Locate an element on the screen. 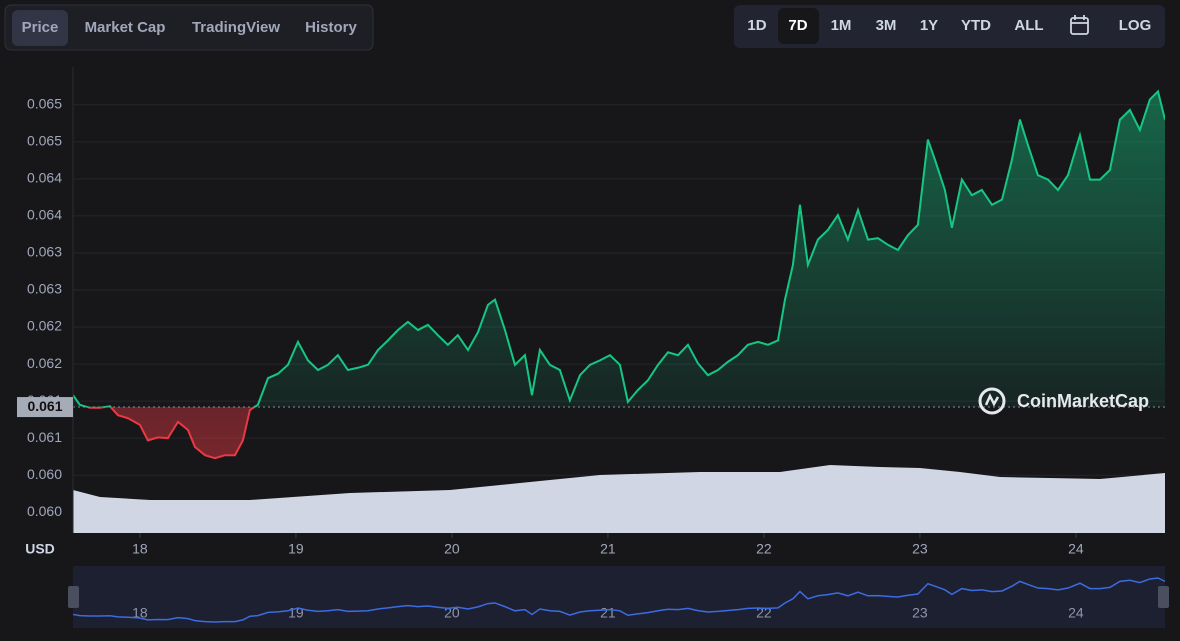  tab-bar: Price Market Cap TradingView History is located at coordinates (189, 27).